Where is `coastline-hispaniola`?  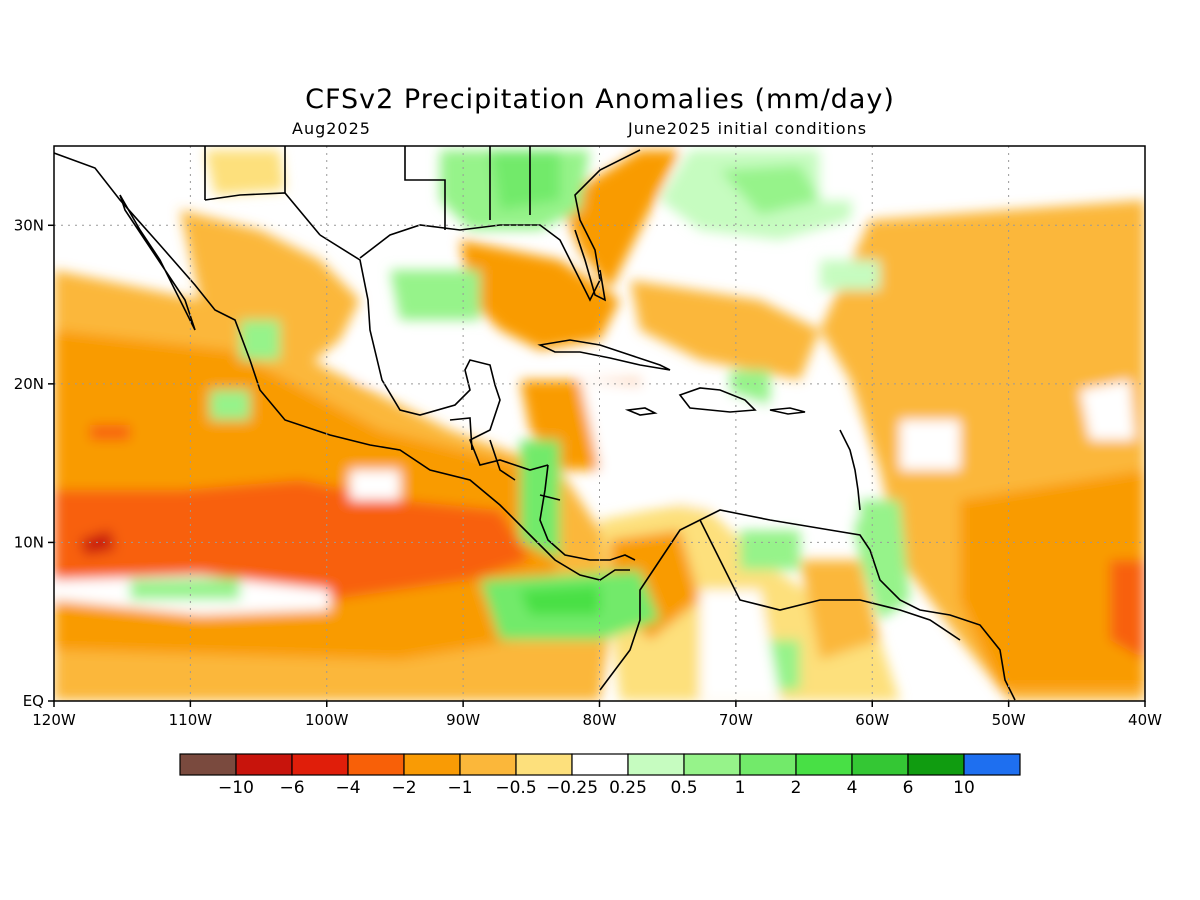 coastline-hispaniola is located at coordinates (717, 400).